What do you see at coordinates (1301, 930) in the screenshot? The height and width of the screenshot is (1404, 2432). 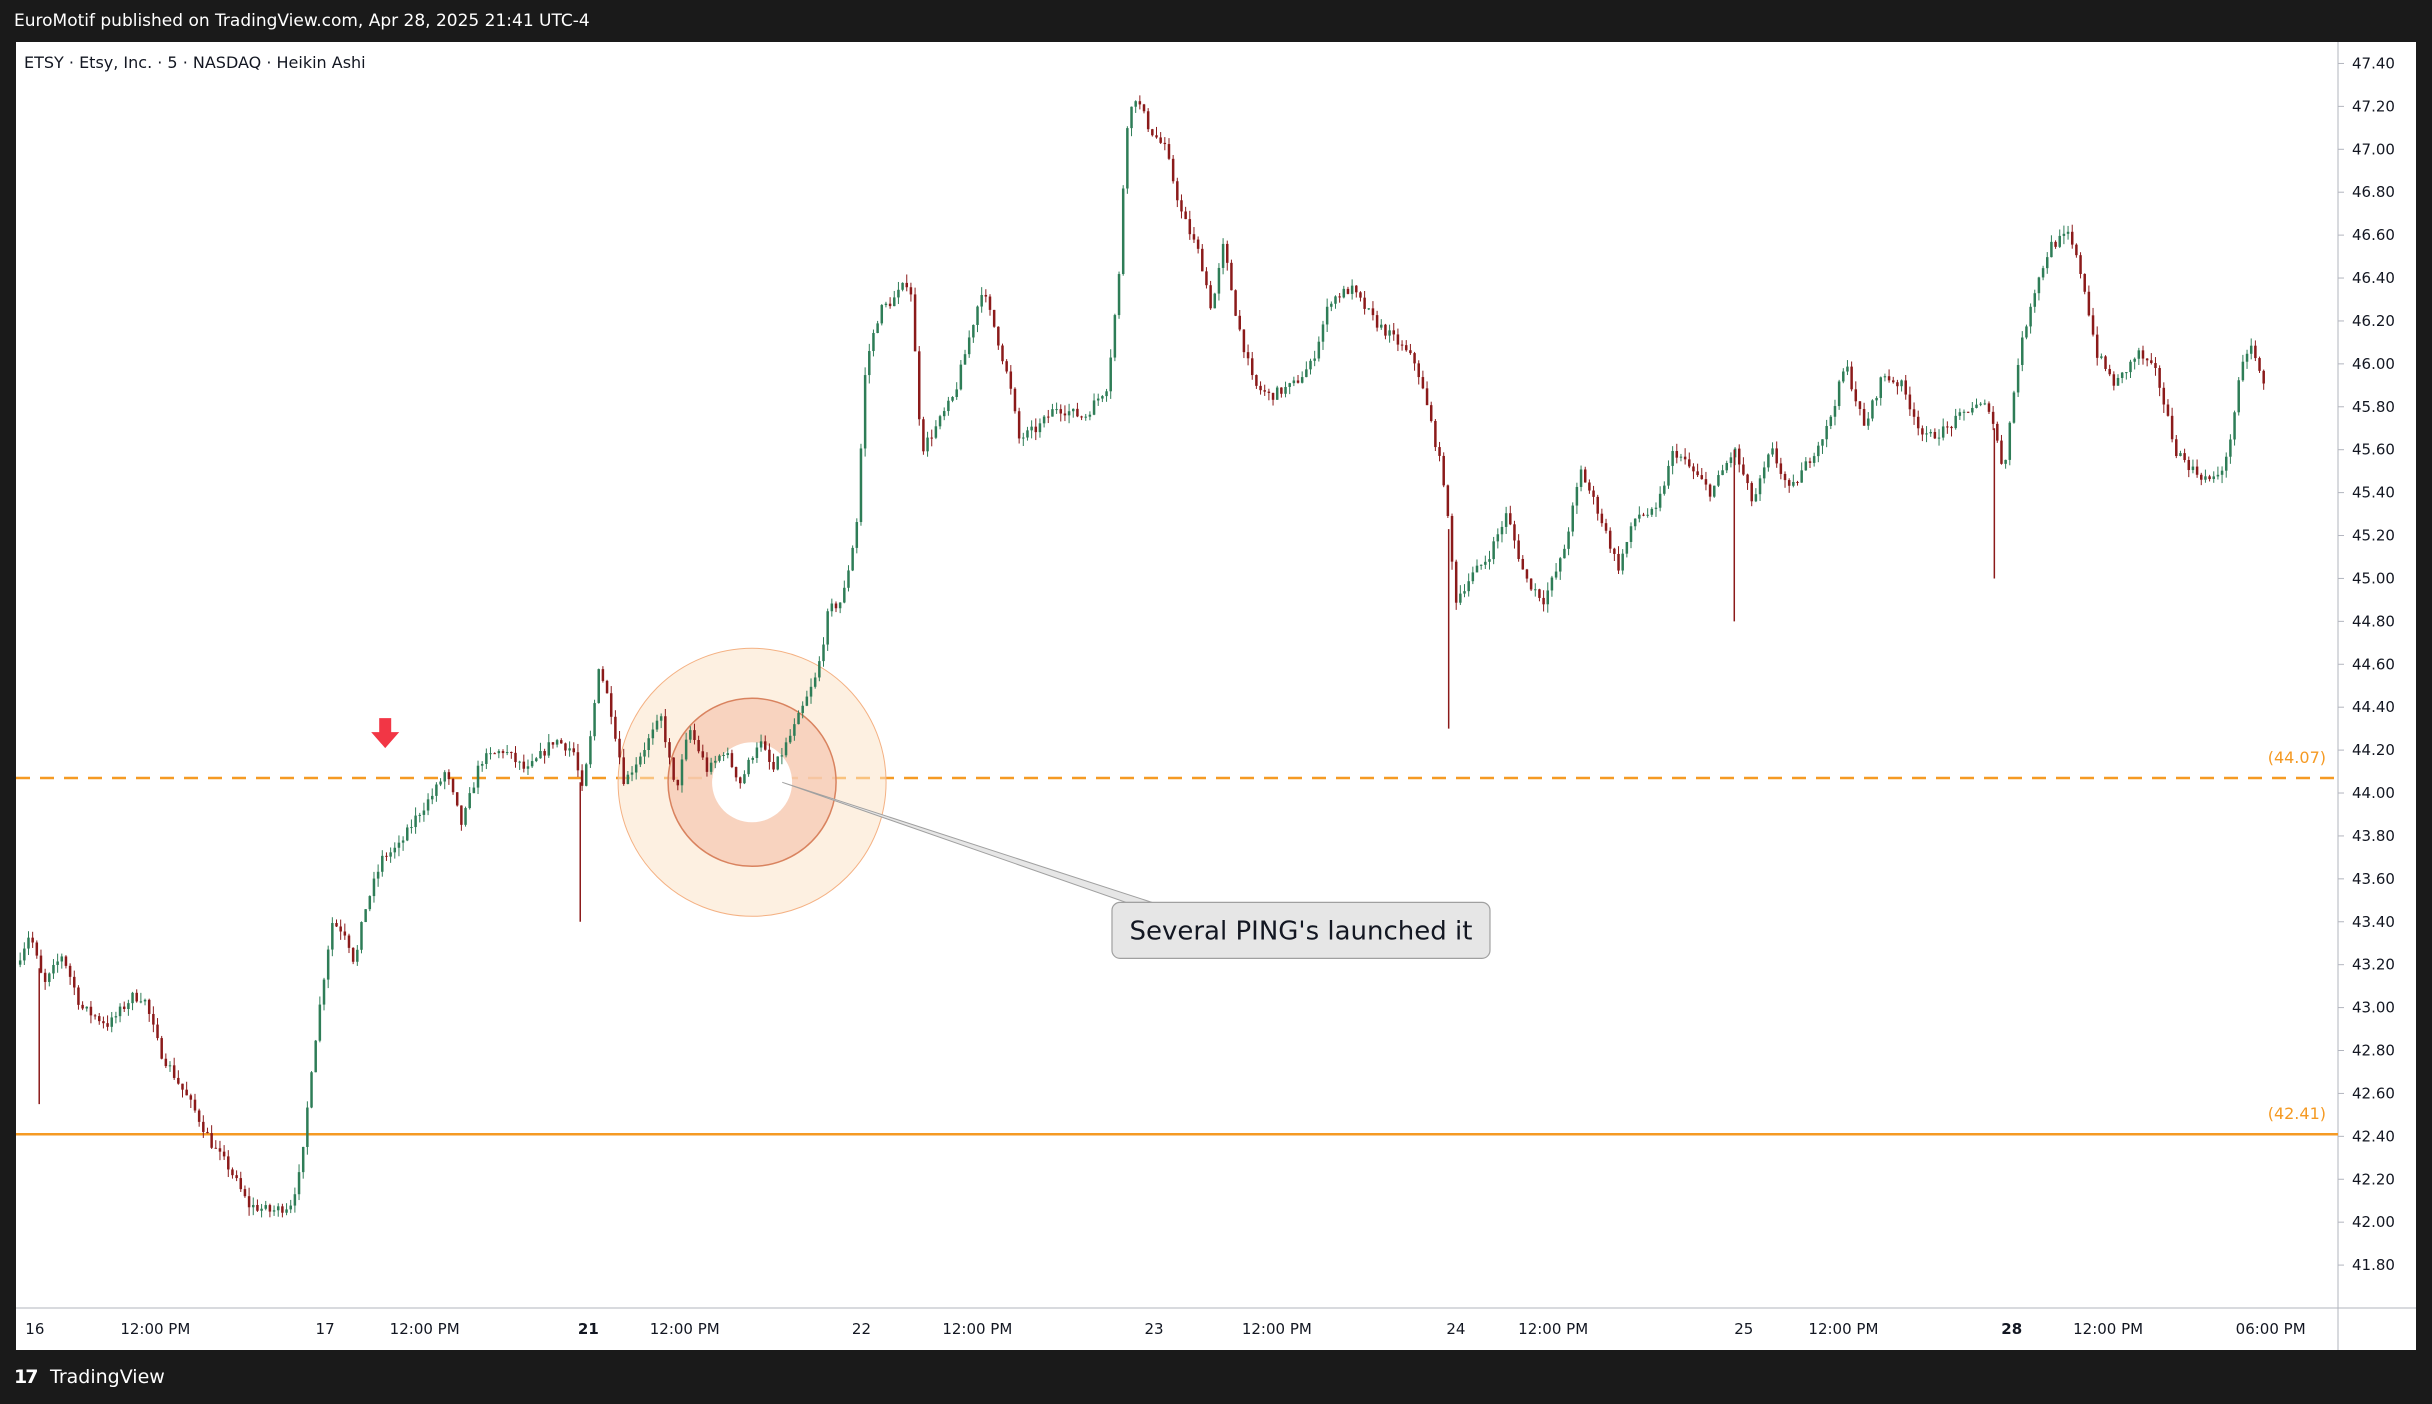 I see `callout-box` at bounding box center [1301, 930].